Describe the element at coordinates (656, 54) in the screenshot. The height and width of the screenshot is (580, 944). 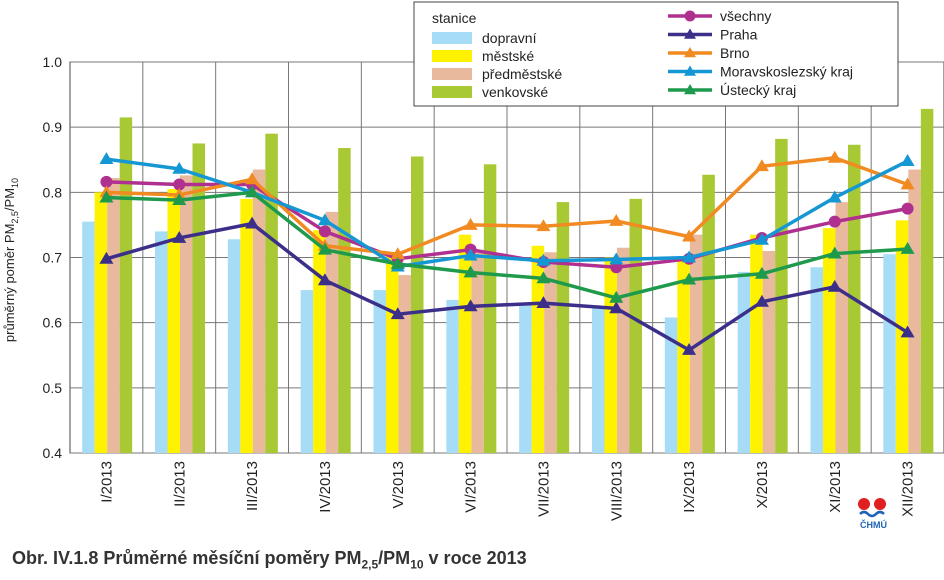
I see `legend-box` at that location.